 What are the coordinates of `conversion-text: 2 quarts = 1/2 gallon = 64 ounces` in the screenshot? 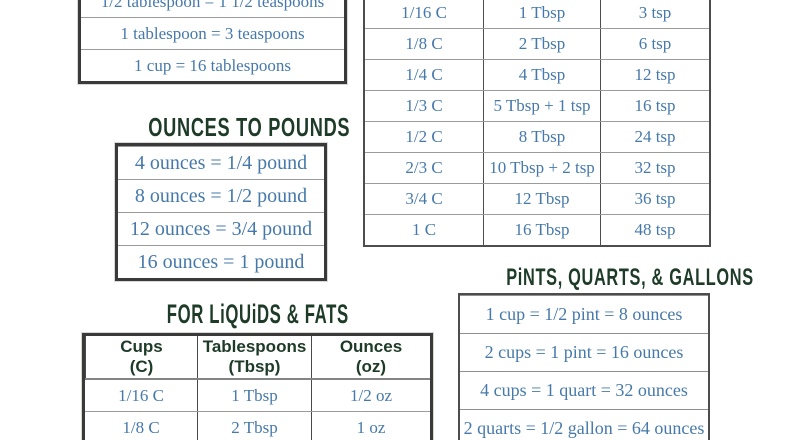 It's located at (584, 428).